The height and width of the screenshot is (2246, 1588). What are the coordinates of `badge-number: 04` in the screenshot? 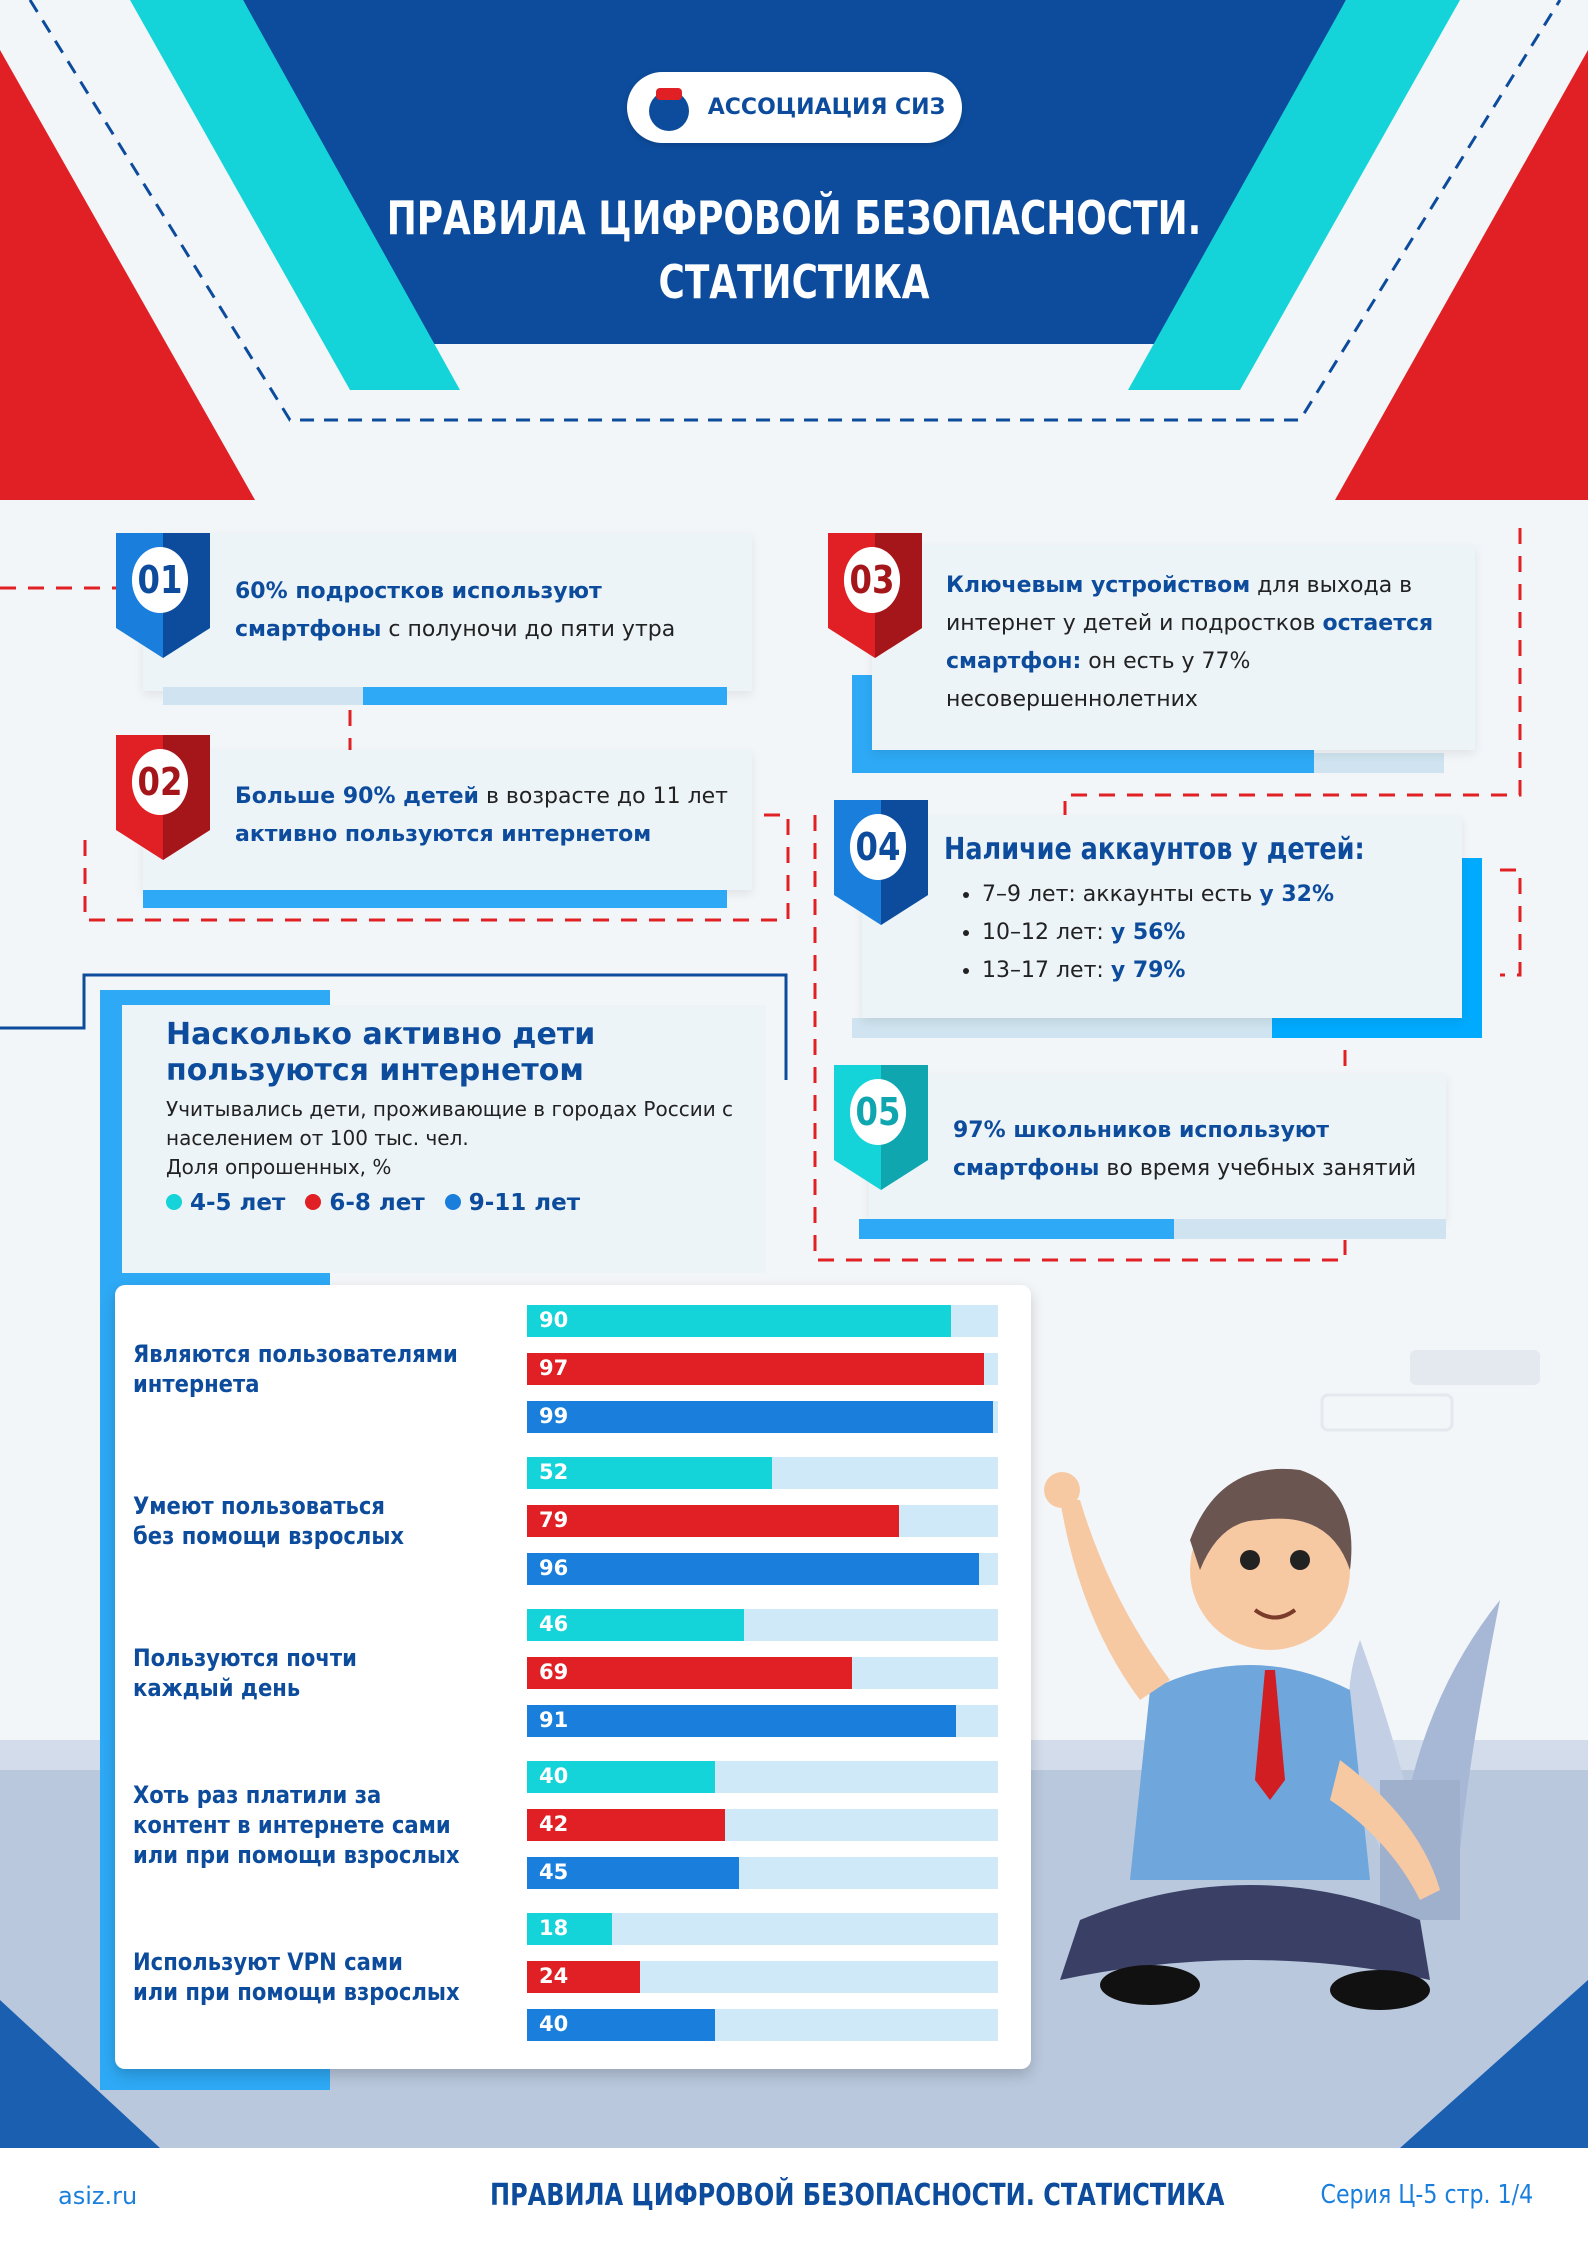 It's located at (878, 847).